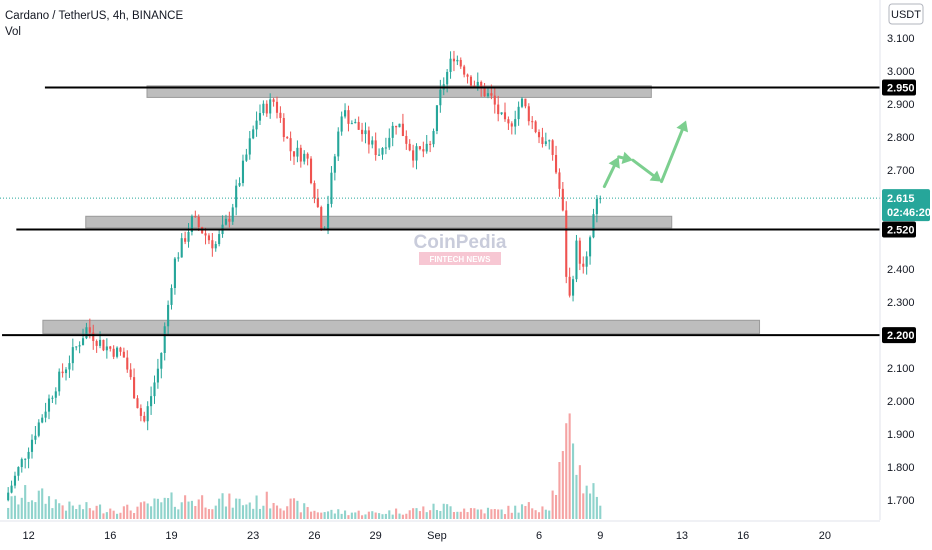 This screenshot has height=550, width=932. What do you see at coordinates (899, 87) in the screenshot?
I see `level-price-tag` at bounding box center [899, 87].